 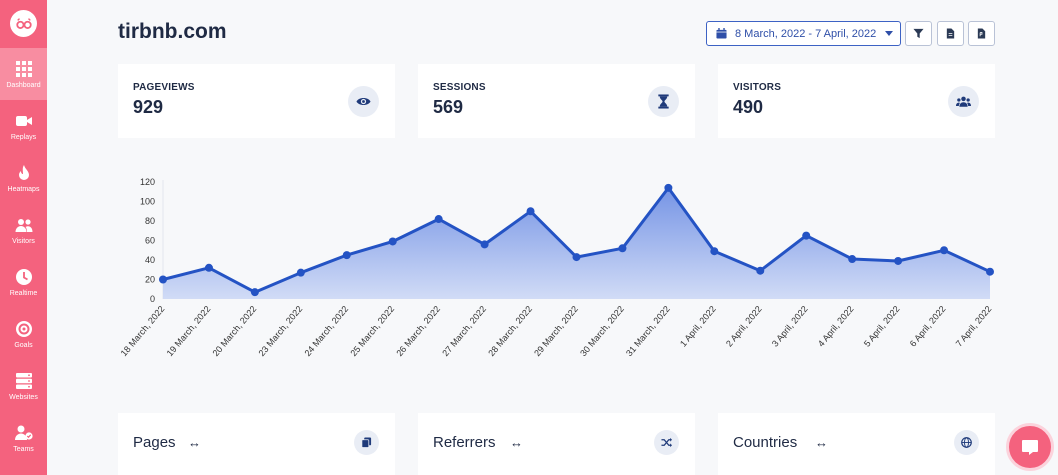 What do you see at coordinates (23, 276) in the screenshot?
I see `clock-icon` at bounding box center [23, 276].